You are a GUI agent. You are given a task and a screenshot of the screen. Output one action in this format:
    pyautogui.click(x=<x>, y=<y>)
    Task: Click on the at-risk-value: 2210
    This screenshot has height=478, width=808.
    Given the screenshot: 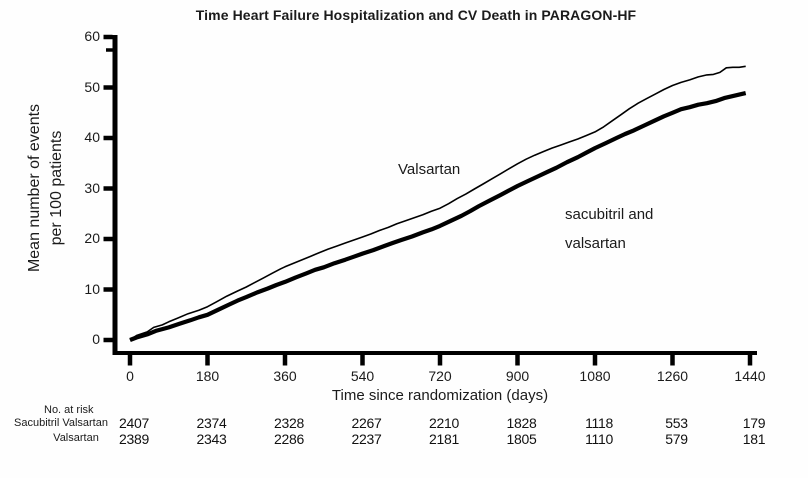 What is the action you would take?
    pyautogui.click(x=444, y=423)
    